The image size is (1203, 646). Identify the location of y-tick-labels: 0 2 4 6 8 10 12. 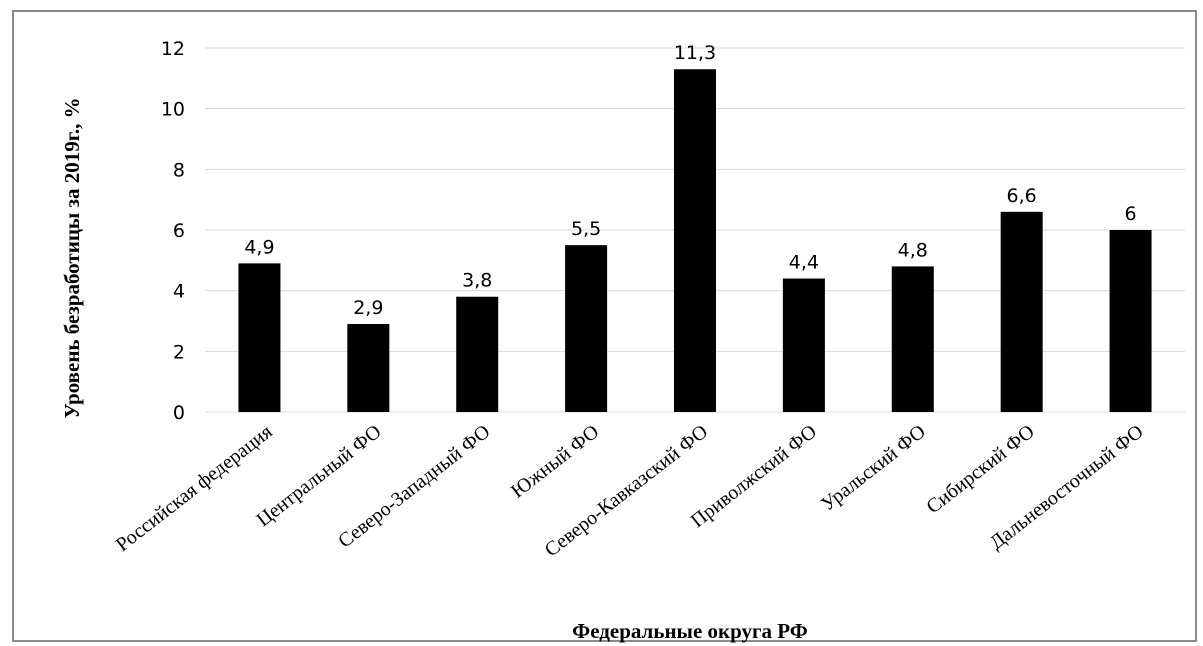
(173, 231).